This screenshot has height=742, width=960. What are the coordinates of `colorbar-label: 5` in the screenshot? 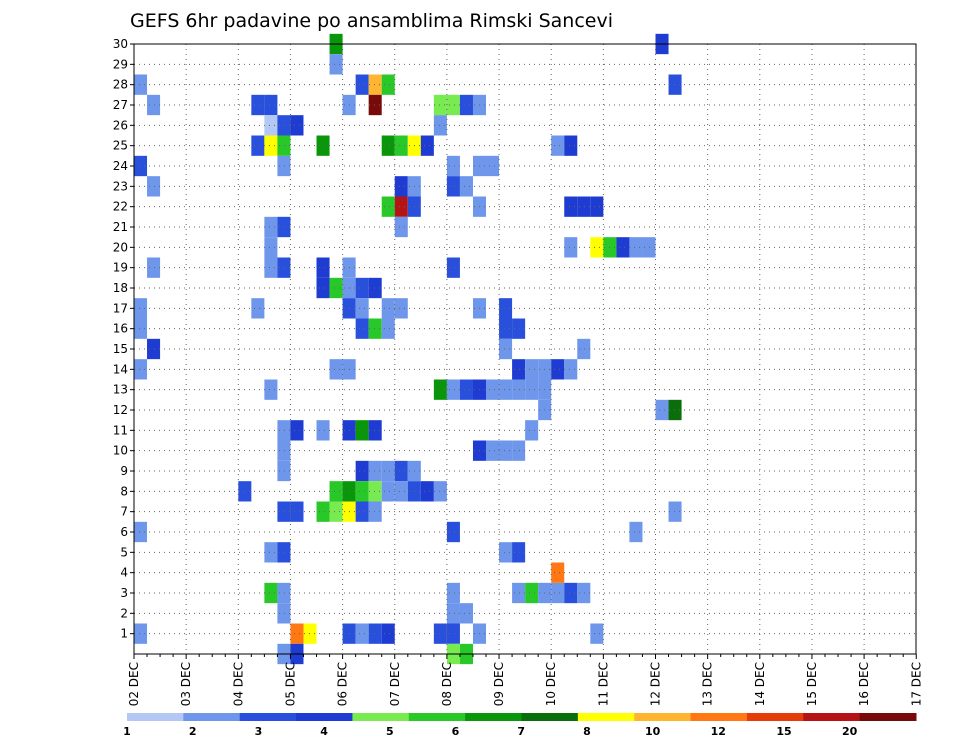 It's located at (390, 731).